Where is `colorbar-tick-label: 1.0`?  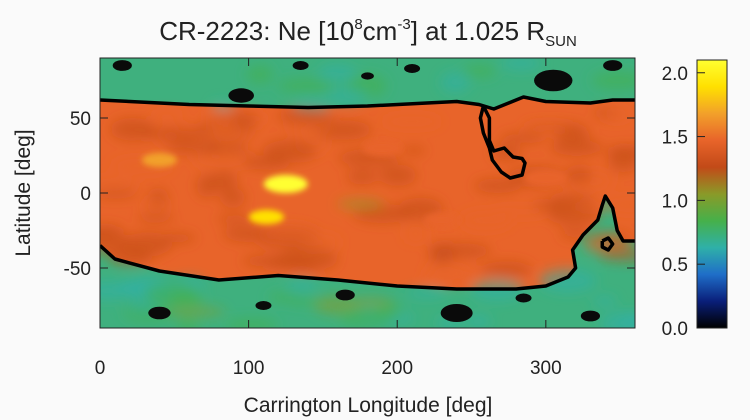 colorbar-tick-label: 1.0 is located at coordinates (675, 201).